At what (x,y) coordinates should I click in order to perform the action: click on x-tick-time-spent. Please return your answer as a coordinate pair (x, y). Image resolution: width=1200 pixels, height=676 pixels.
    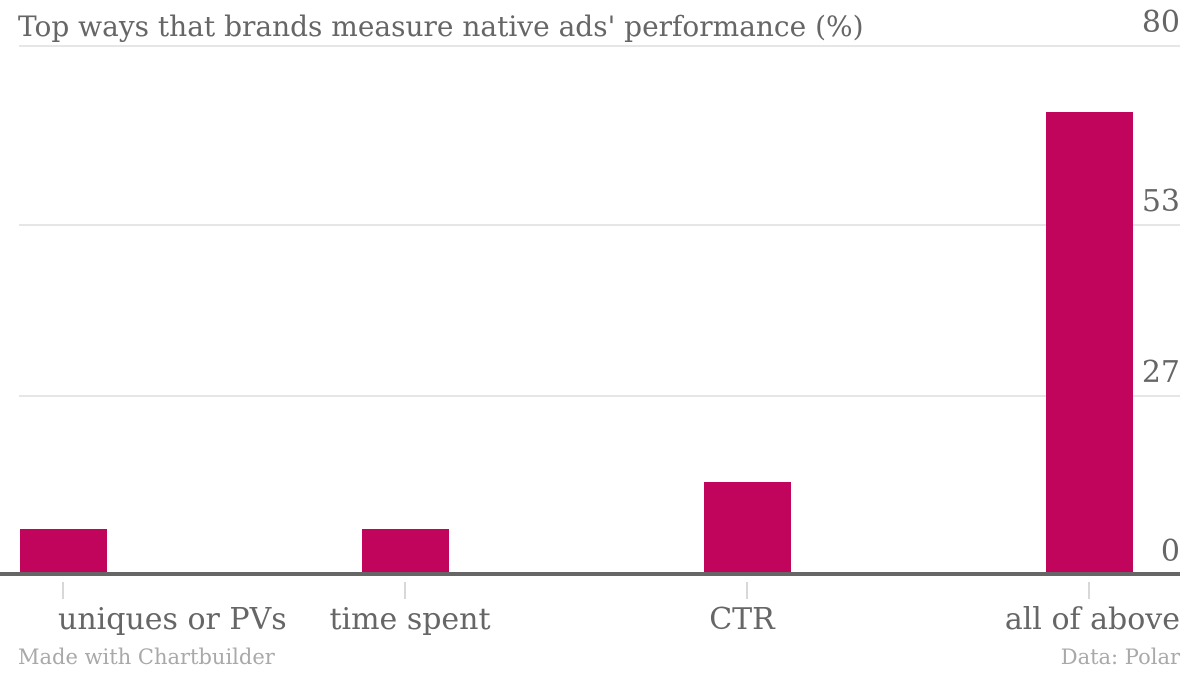
    Looking at the image, I should click on (405, 590).